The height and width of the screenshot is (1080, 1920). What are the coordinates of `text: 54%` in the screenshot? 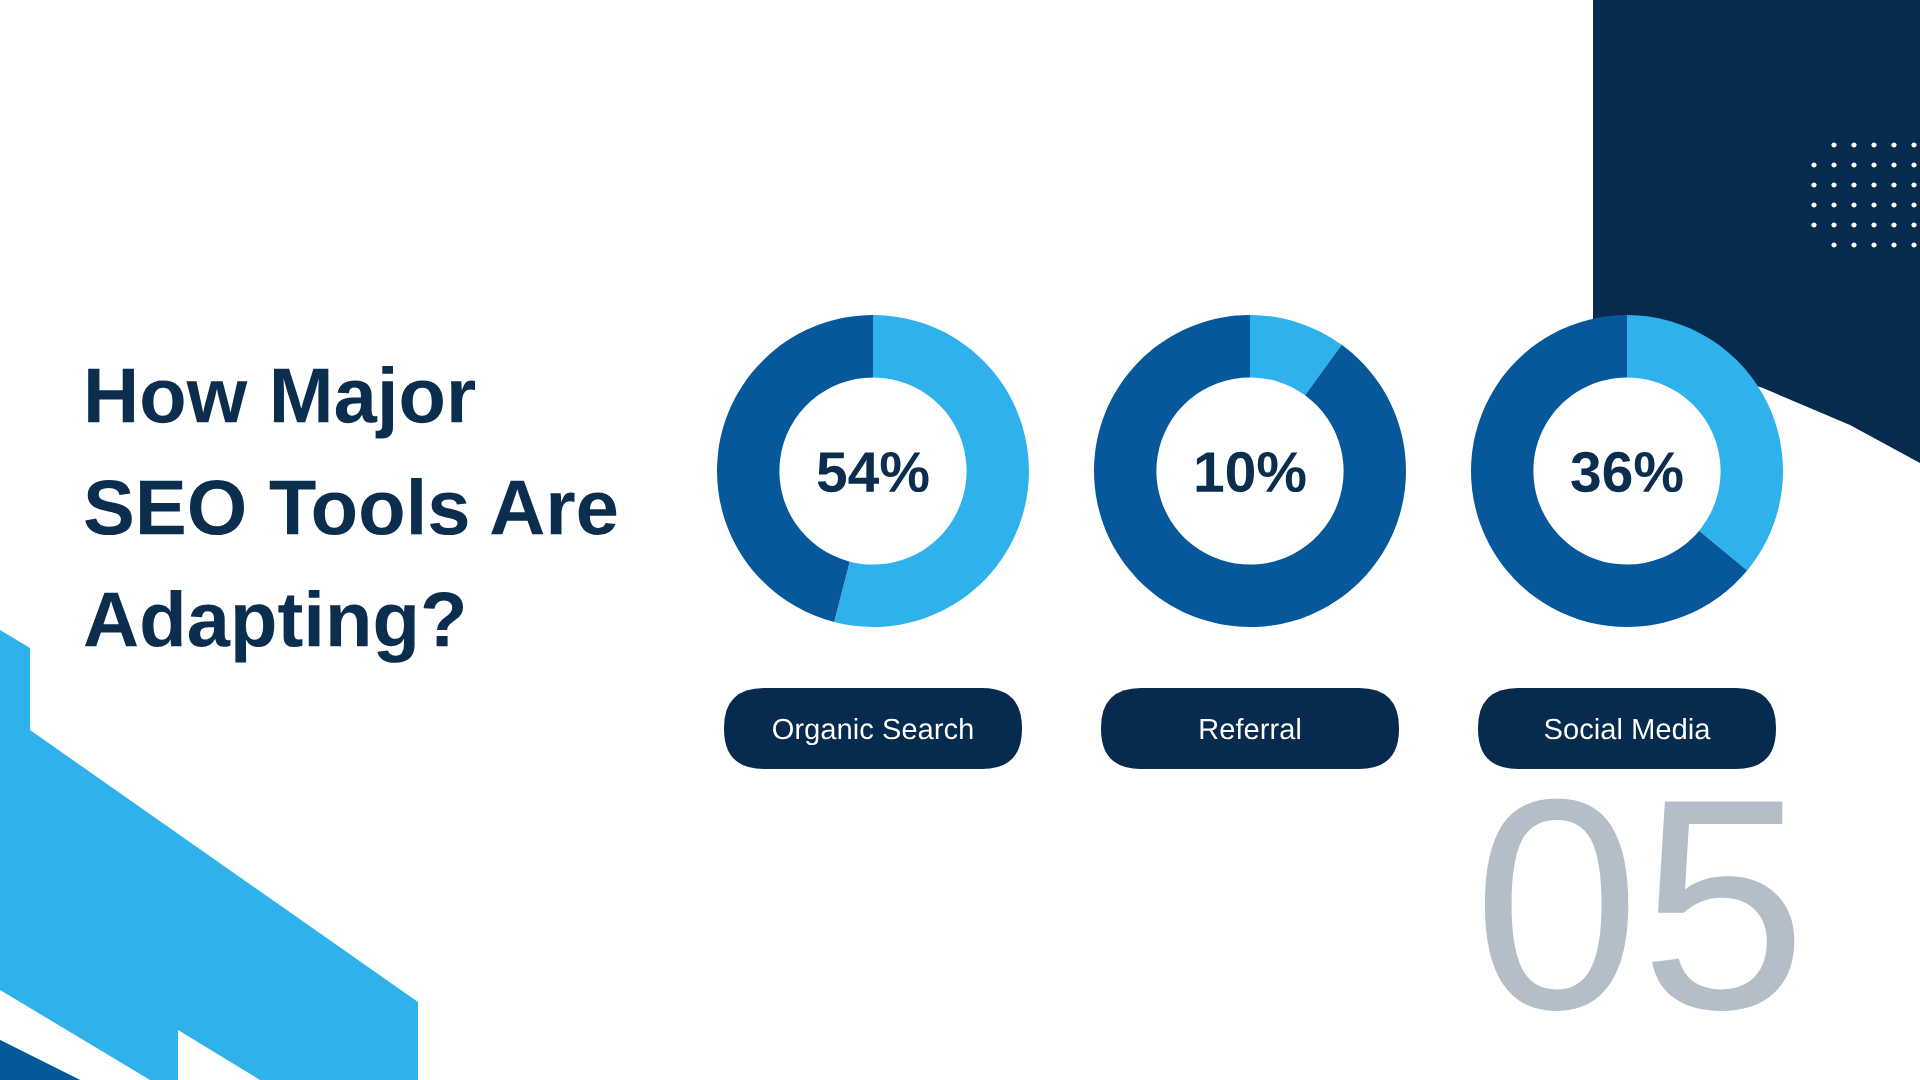 It's located at (873, 472).